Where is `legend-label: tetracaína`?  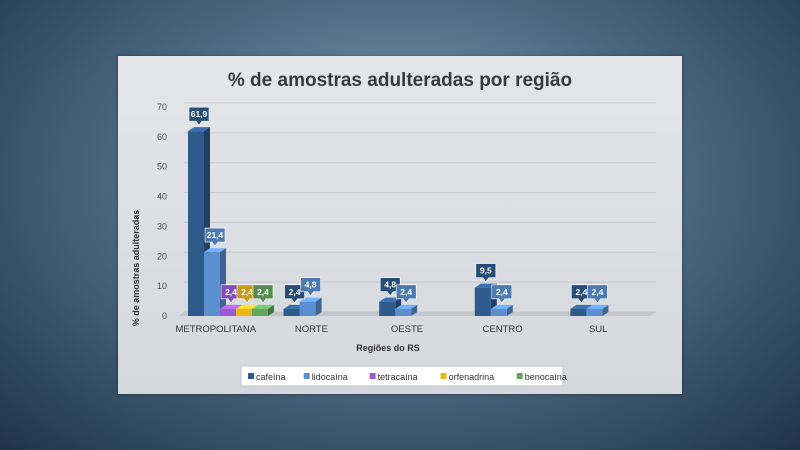
legend-label: tetracaína is located at coordinates (398, 377).